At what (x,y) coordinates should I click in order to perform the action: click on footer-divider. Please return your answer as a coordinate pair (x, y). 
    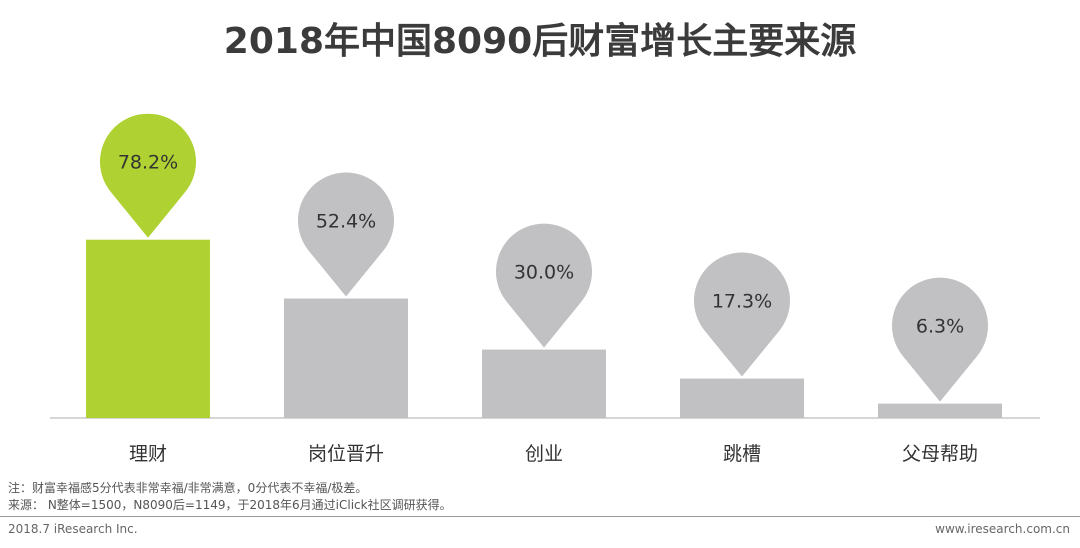
    Looking at the image, I should click on (540, 516).